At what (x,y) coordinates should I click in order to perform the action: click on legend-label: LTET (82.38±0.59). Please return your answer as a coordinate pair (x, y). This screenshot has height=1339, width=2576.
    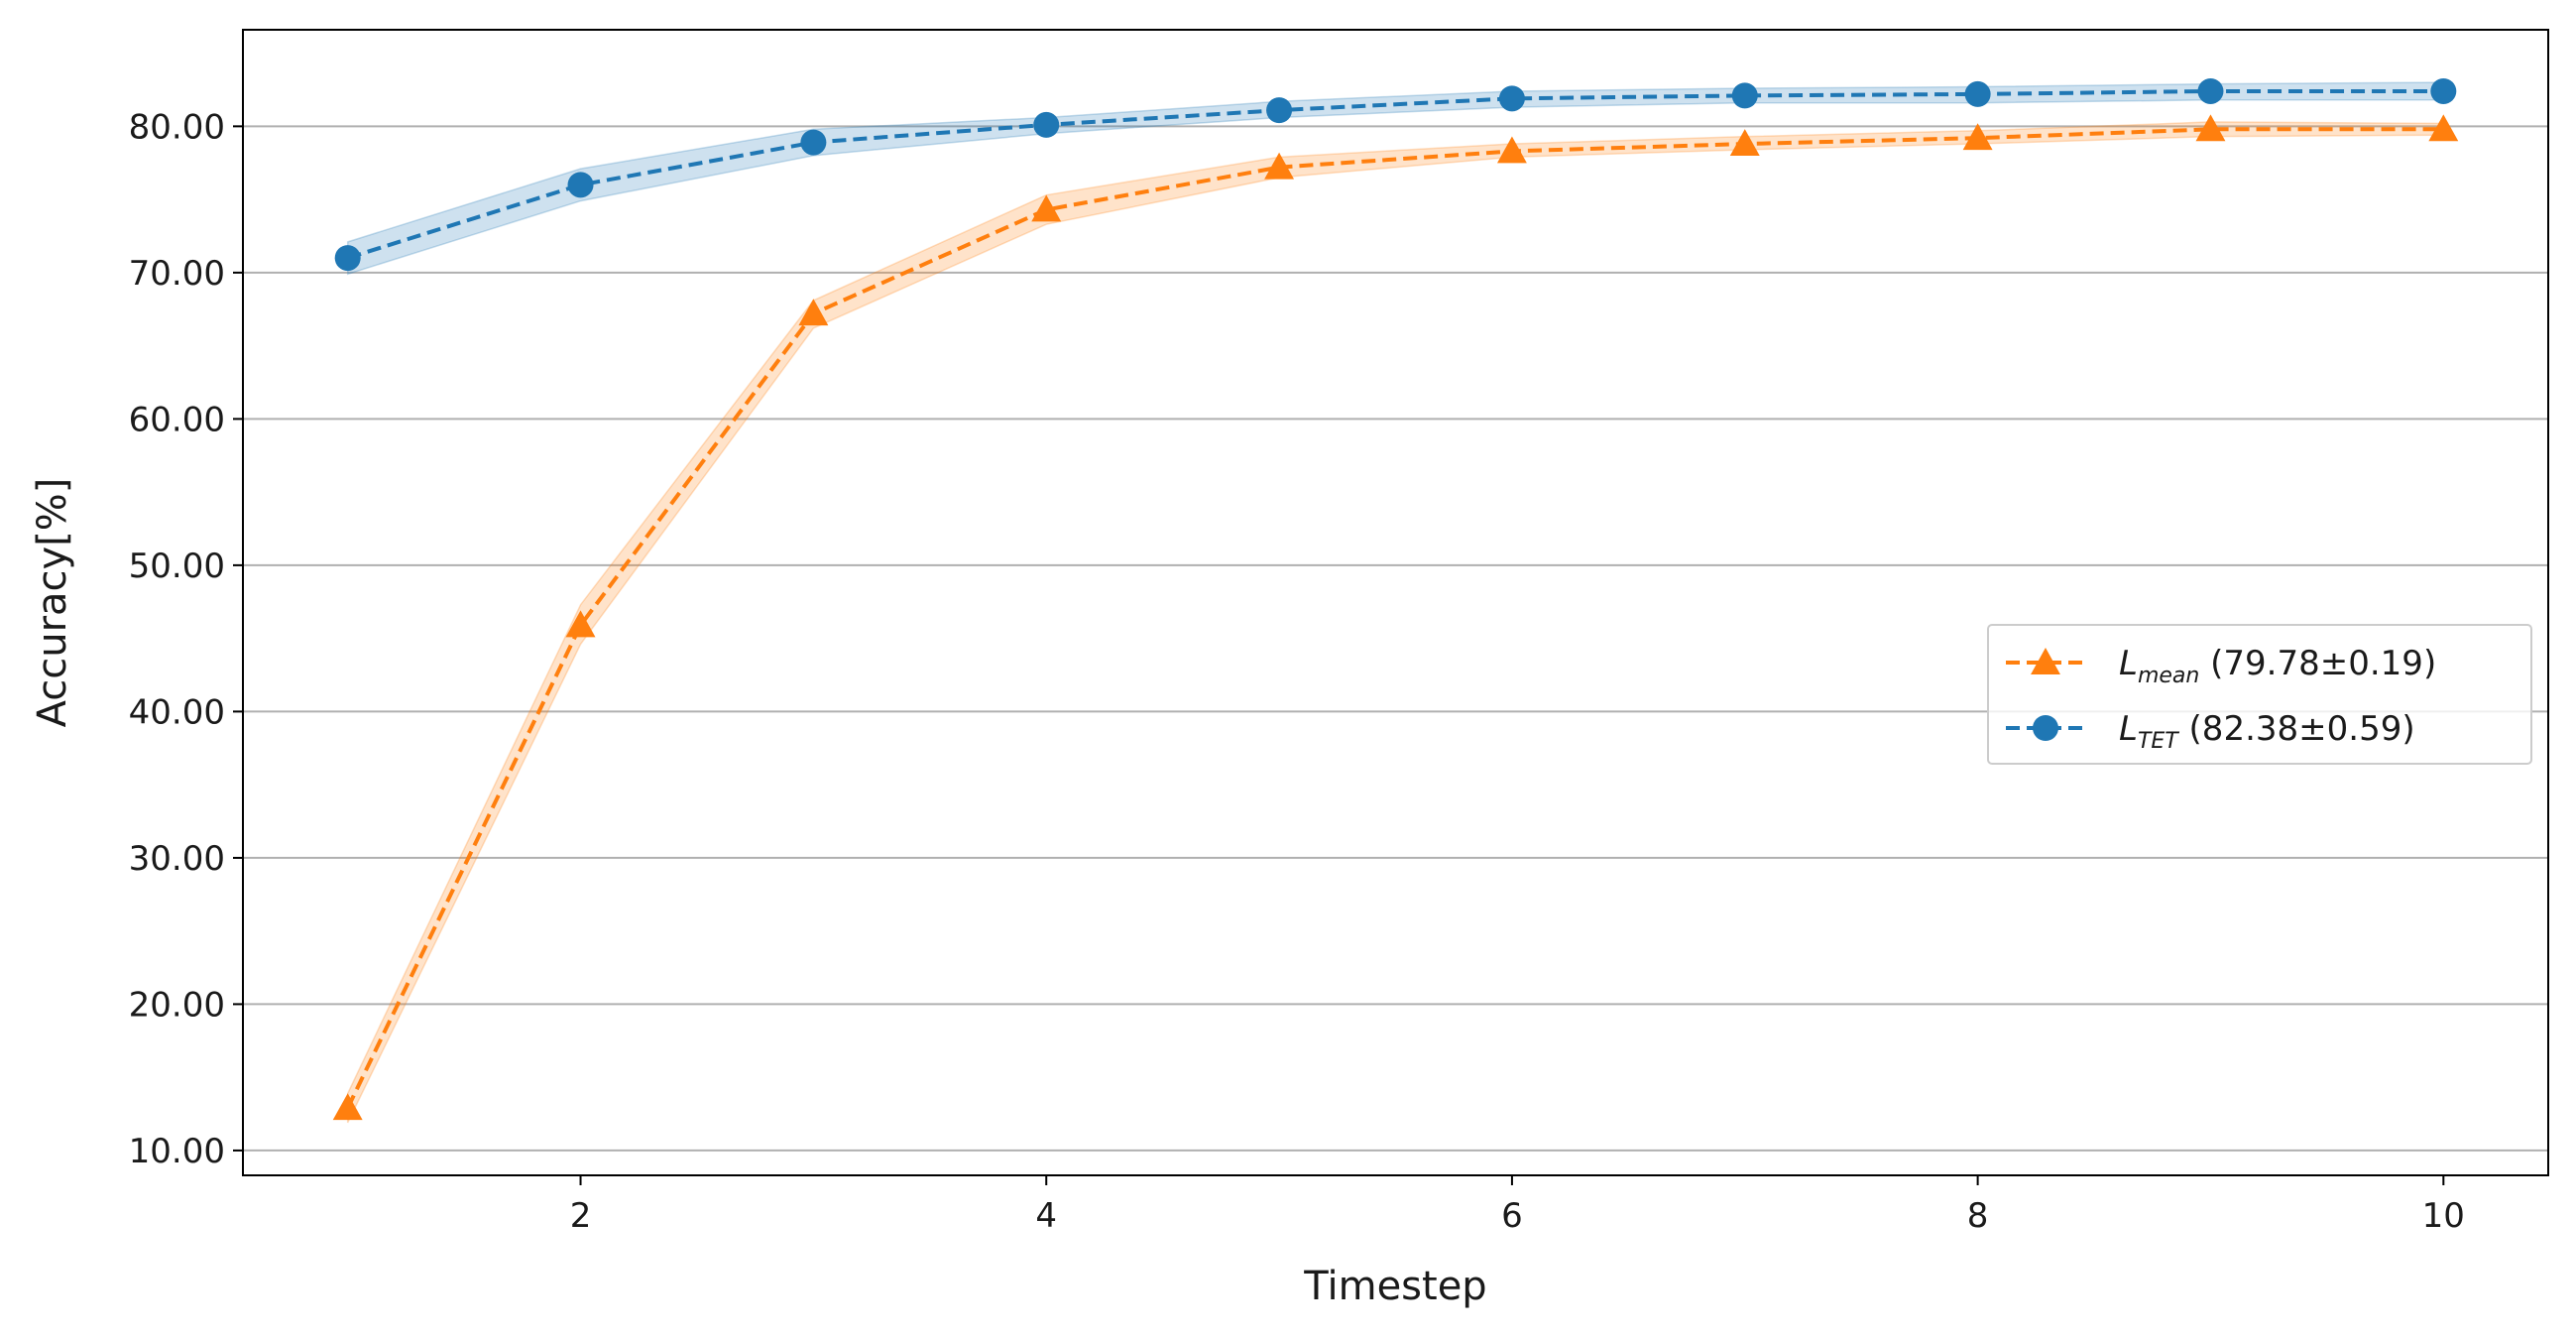
    Looking at the image, I should click on (2267, 731).